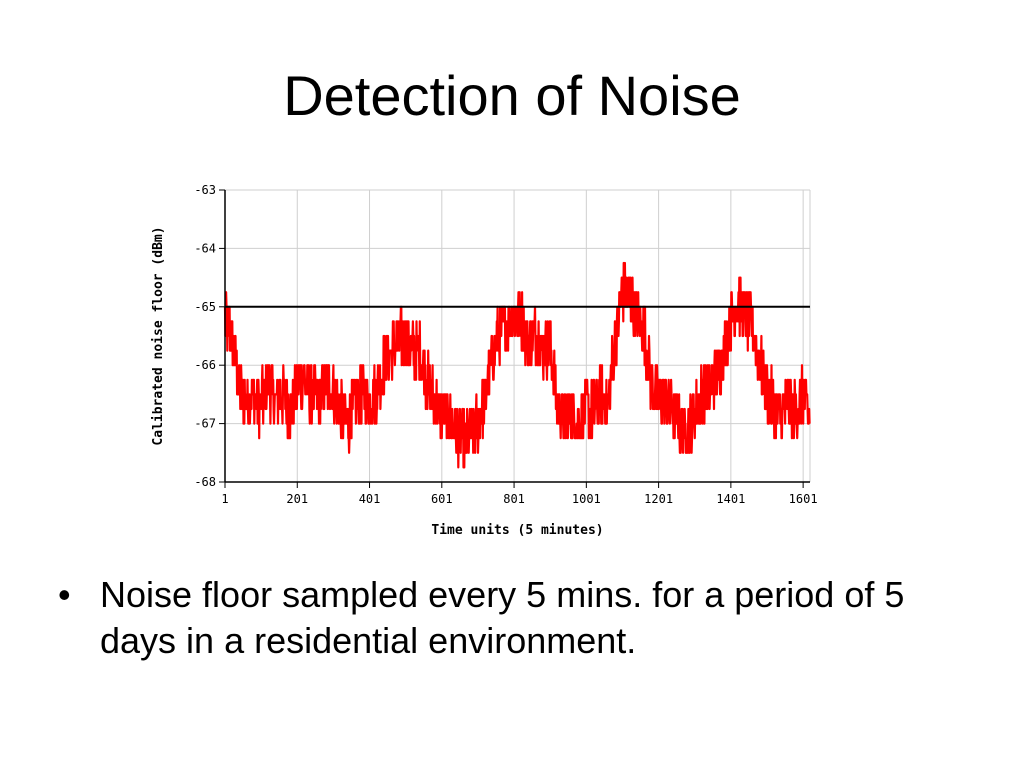 This screenshot has width=1024, height=768. What do you see at coordinates (224, 499) in the screenshot?
I see `x-tick-label: 1` at bounding box center [224, 499].